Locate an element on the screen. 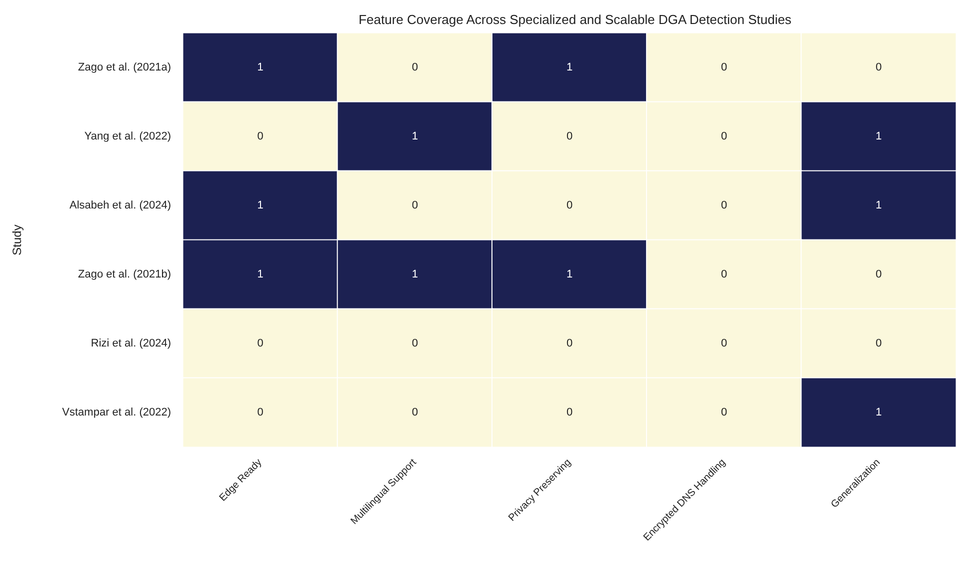  y-tick-label: Alsabeh et al. (2024) is located at coordinates (120, 206).